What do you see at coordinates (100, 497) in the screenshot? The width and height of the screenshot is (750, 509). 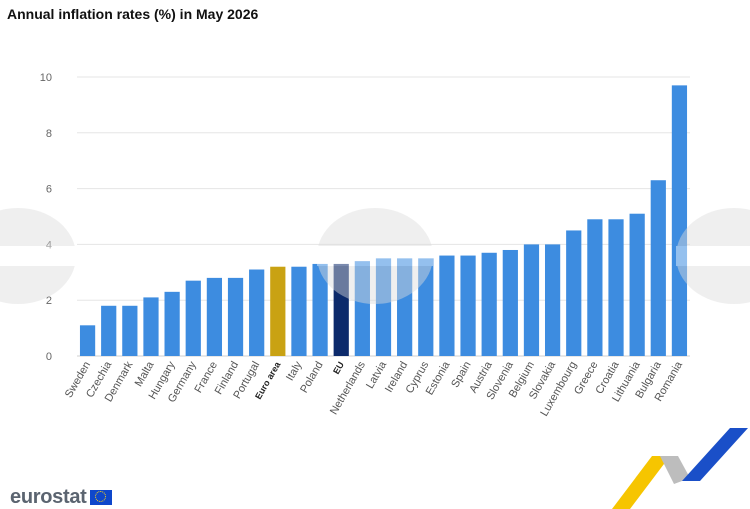 I see `eu-flag-icon` at bounding box center [100, 497].